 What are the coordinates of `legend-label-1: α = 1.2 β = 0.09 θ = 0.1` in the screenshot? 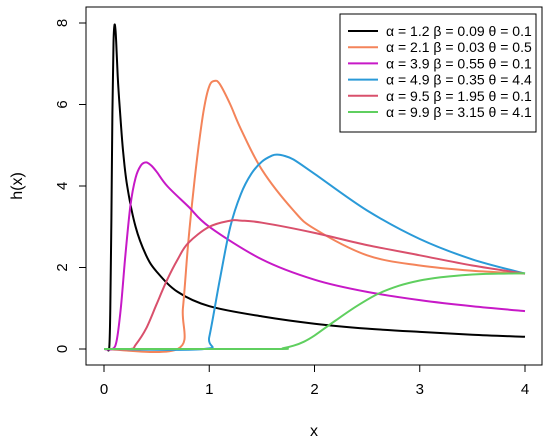 It's located at (459, 31).